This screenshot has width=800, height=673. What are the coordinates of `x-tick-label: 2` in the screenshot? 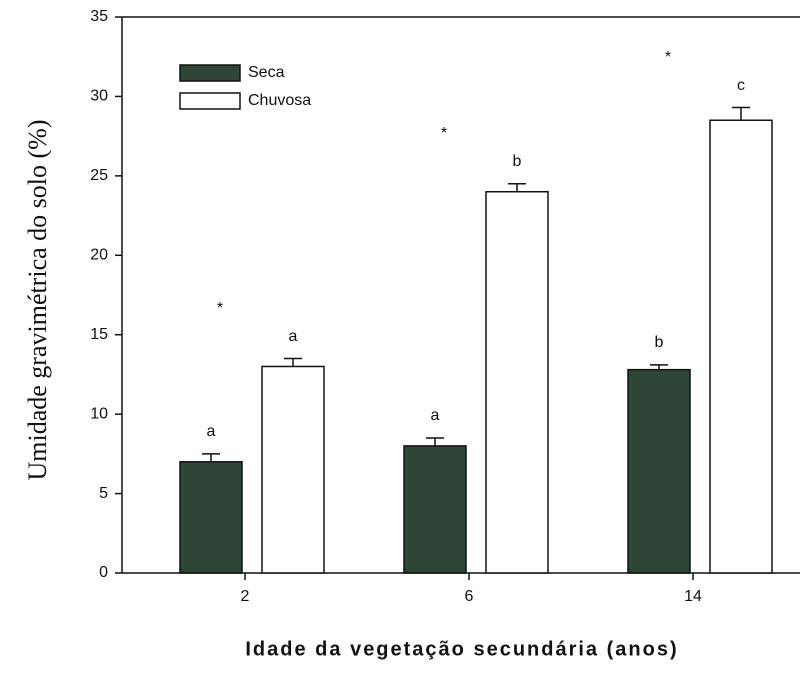 It's located at (245, 596).